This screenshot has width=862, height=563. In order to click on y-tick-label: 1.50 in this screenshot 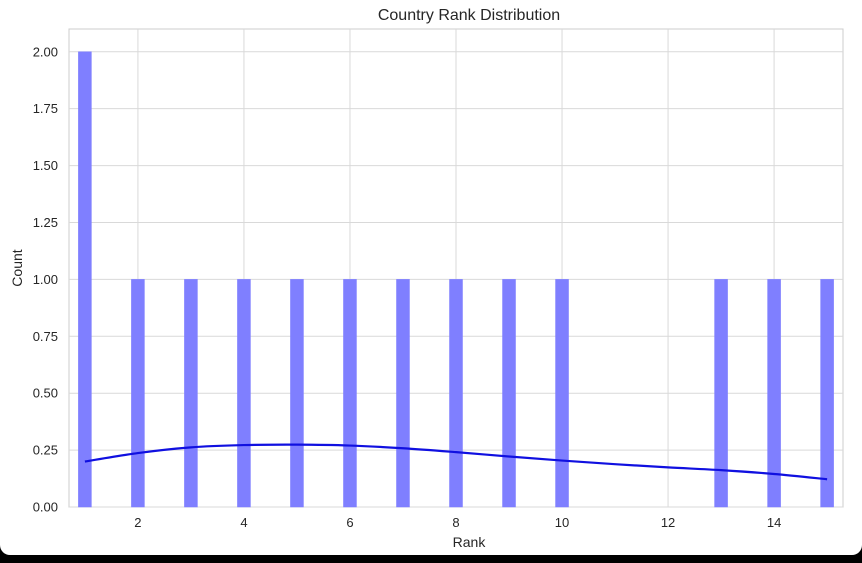, I will do `click(45, 165)`.